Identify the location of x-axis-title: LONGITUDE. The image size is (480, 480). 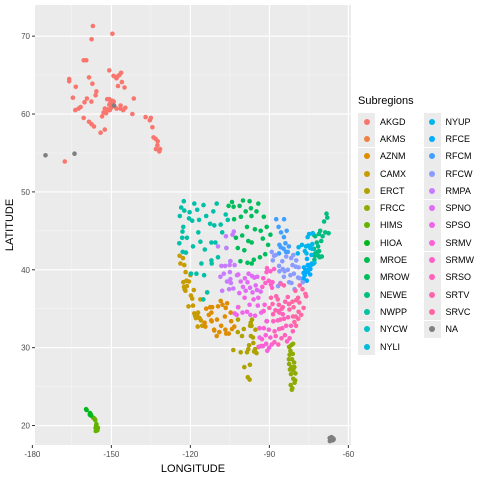
(193, 469).